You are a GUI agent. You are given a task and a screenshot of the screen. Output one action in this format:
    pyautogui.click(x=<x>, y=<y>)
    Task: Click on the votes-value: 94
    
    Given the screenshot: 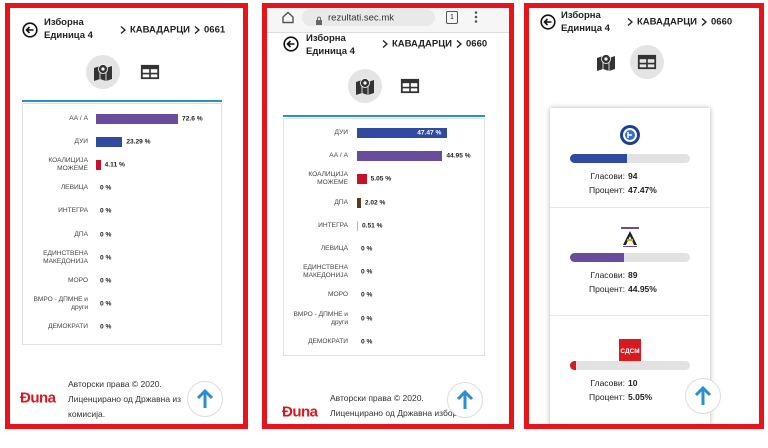 What is the action you would take?
    pyautogui.click(x=633, y=176)
    